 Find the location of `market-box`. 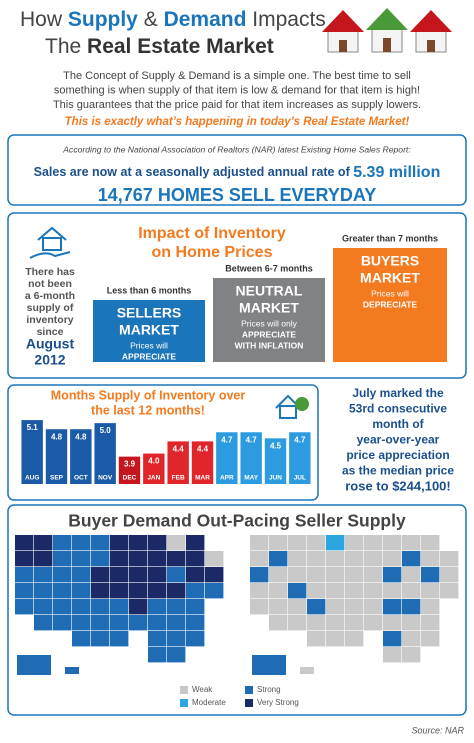

market-box is located at coordinates (269, 320).